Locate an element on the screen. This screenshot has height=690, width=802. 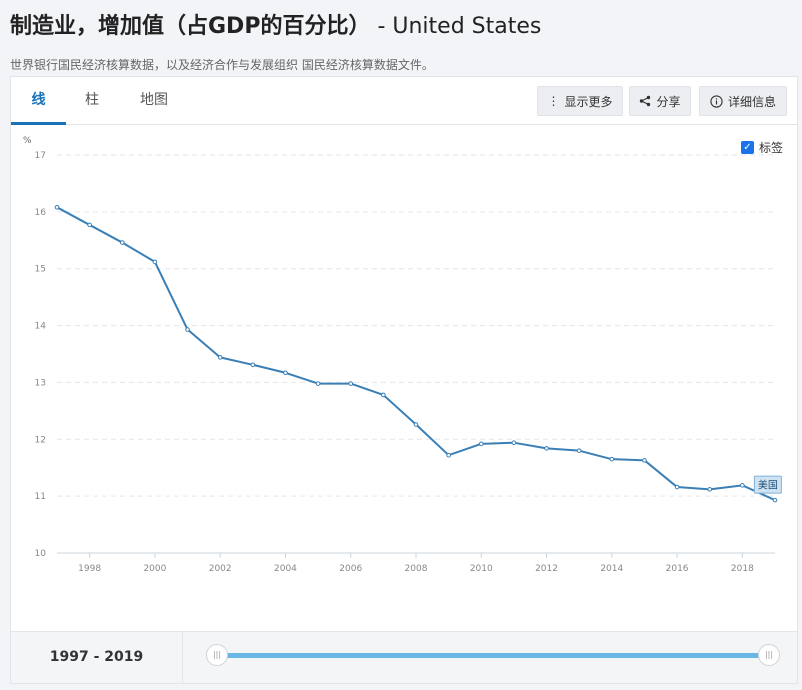
series-label-box is located at coordinates (767, 484).